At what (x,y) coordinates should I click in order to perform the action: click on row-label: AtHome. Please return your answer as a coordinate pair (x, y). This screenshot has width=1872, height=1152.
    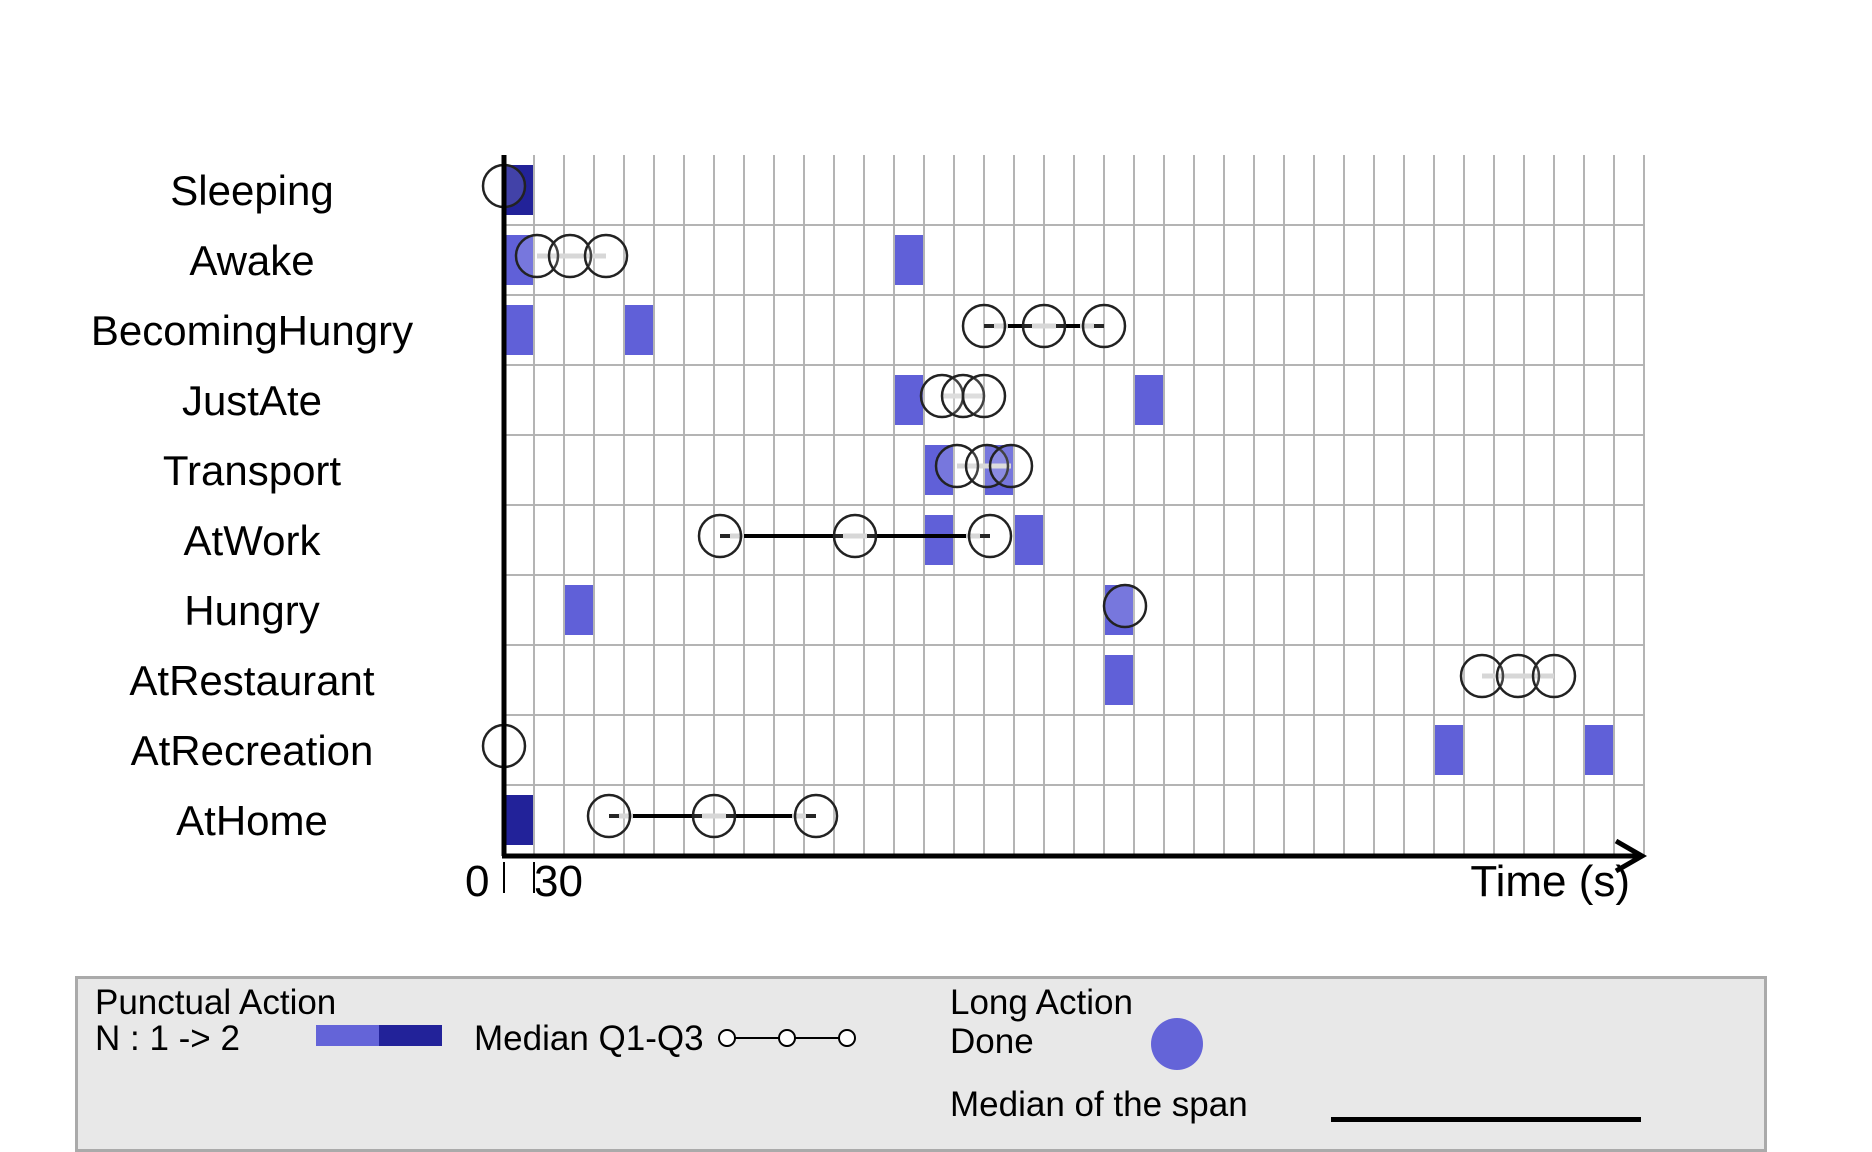
    Looking at the image, I should click on (252, 820).